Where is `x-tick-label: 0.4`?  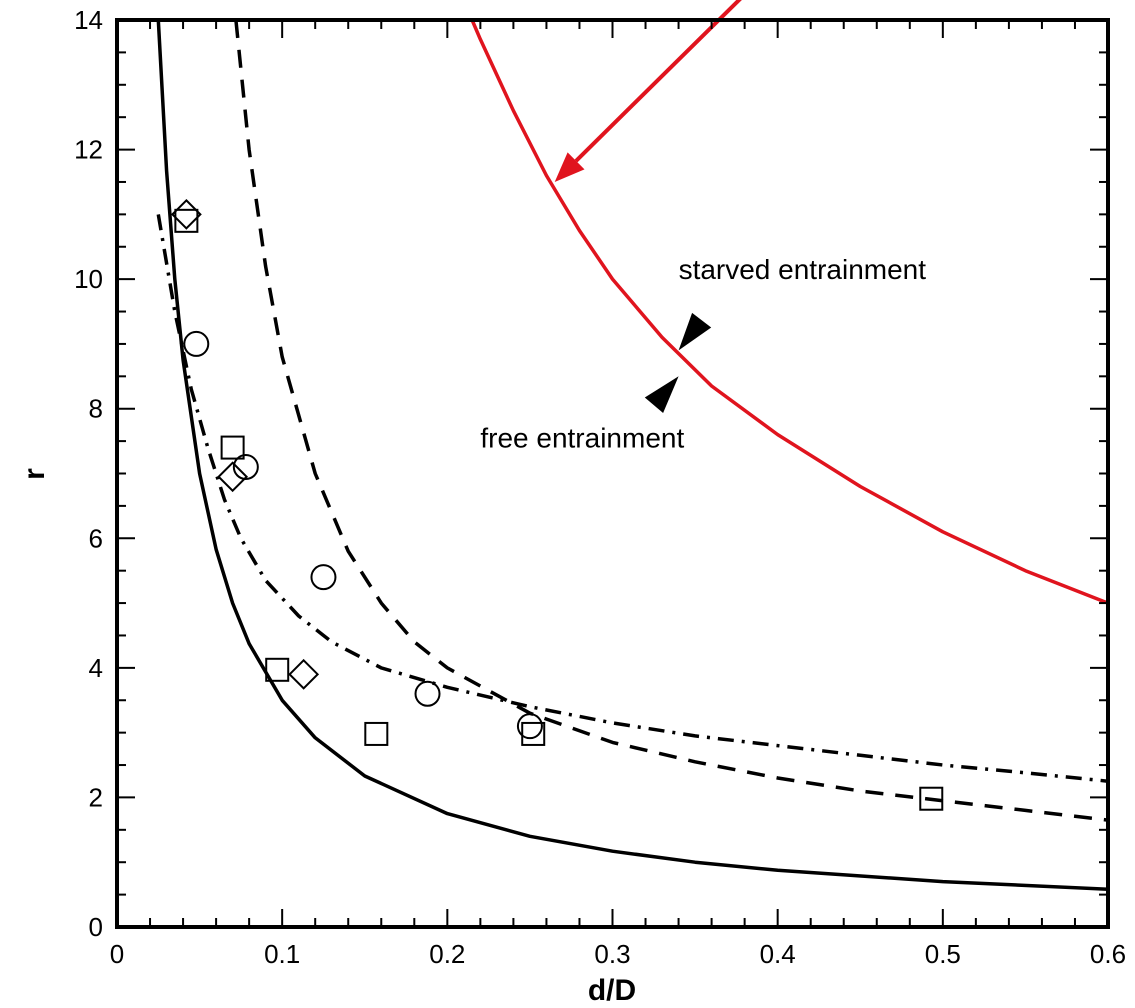 x-tick-label: 0.4 is located at coordinates (778, 954).